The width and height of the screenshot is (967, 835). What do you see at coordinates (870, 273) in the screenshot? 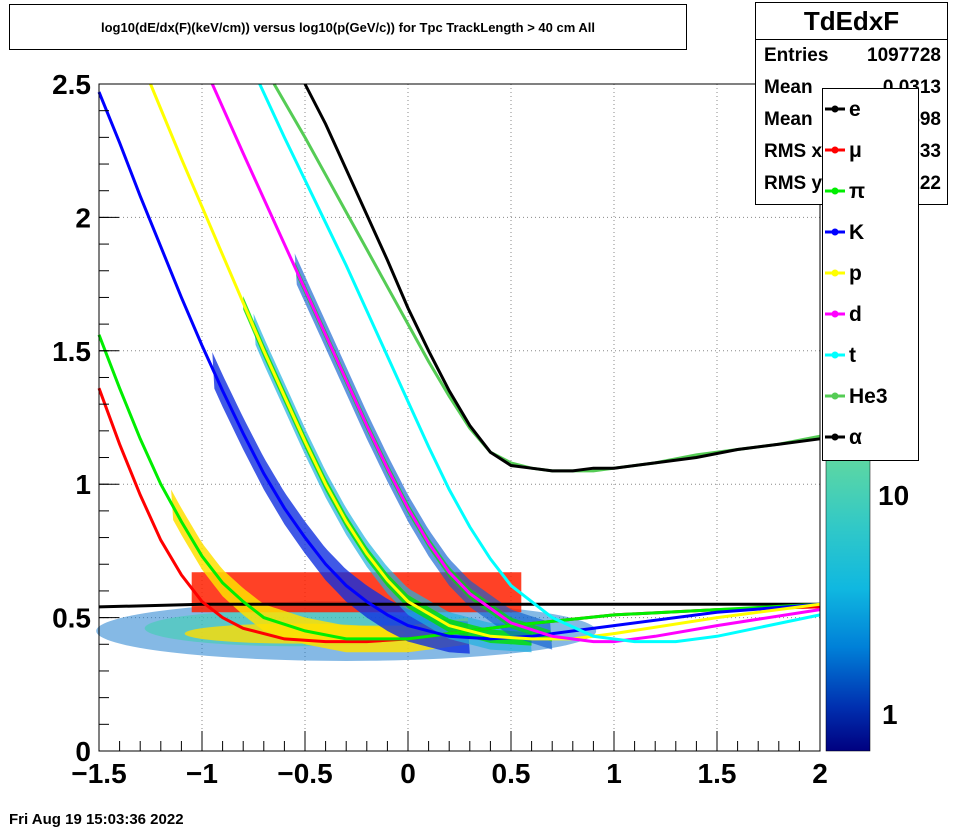
I see `legend-item: p` at bounding box center [870, 273].